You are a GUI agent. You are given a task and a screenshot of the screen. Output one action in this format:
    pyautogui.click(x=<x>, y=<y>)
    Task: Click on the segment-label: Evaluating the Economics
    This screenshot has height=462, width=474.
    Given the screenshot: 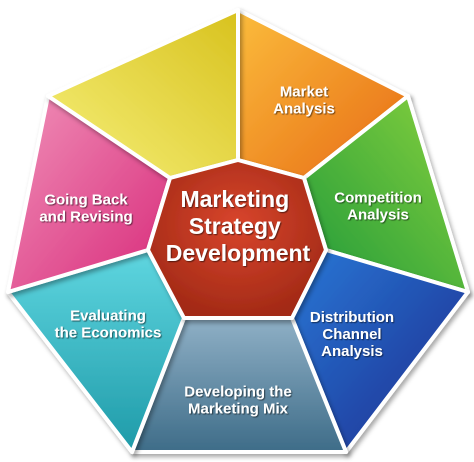 What is the action you would take?
    pyautogui.click(x=108, y=325)
    